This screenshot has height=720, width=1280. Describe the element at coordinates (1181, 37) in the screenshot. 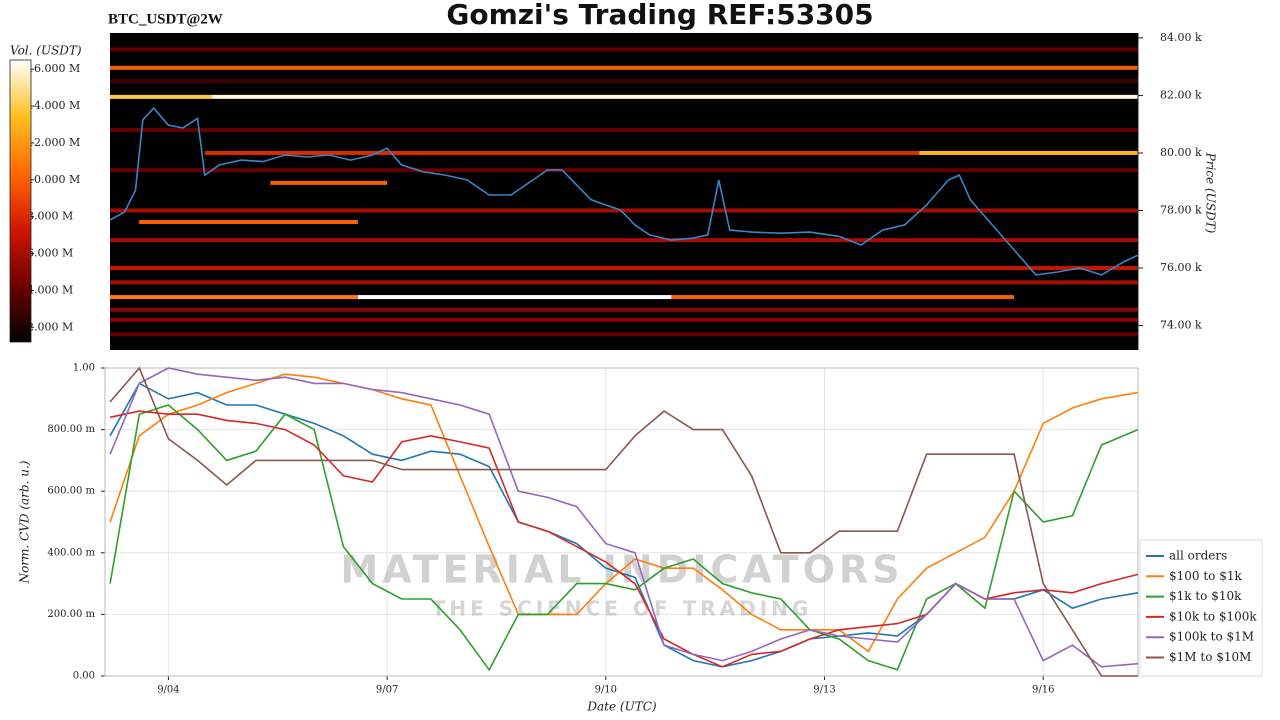

I see `price-tick-label: 84.00 k` at that location.